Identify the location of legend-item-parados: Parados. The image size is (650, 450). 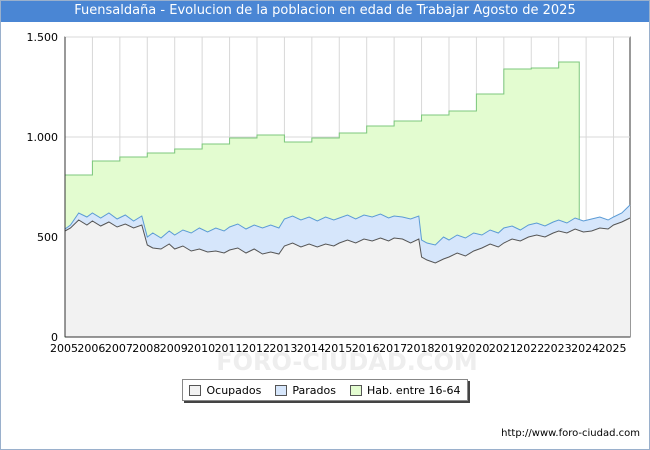
(305, 390).